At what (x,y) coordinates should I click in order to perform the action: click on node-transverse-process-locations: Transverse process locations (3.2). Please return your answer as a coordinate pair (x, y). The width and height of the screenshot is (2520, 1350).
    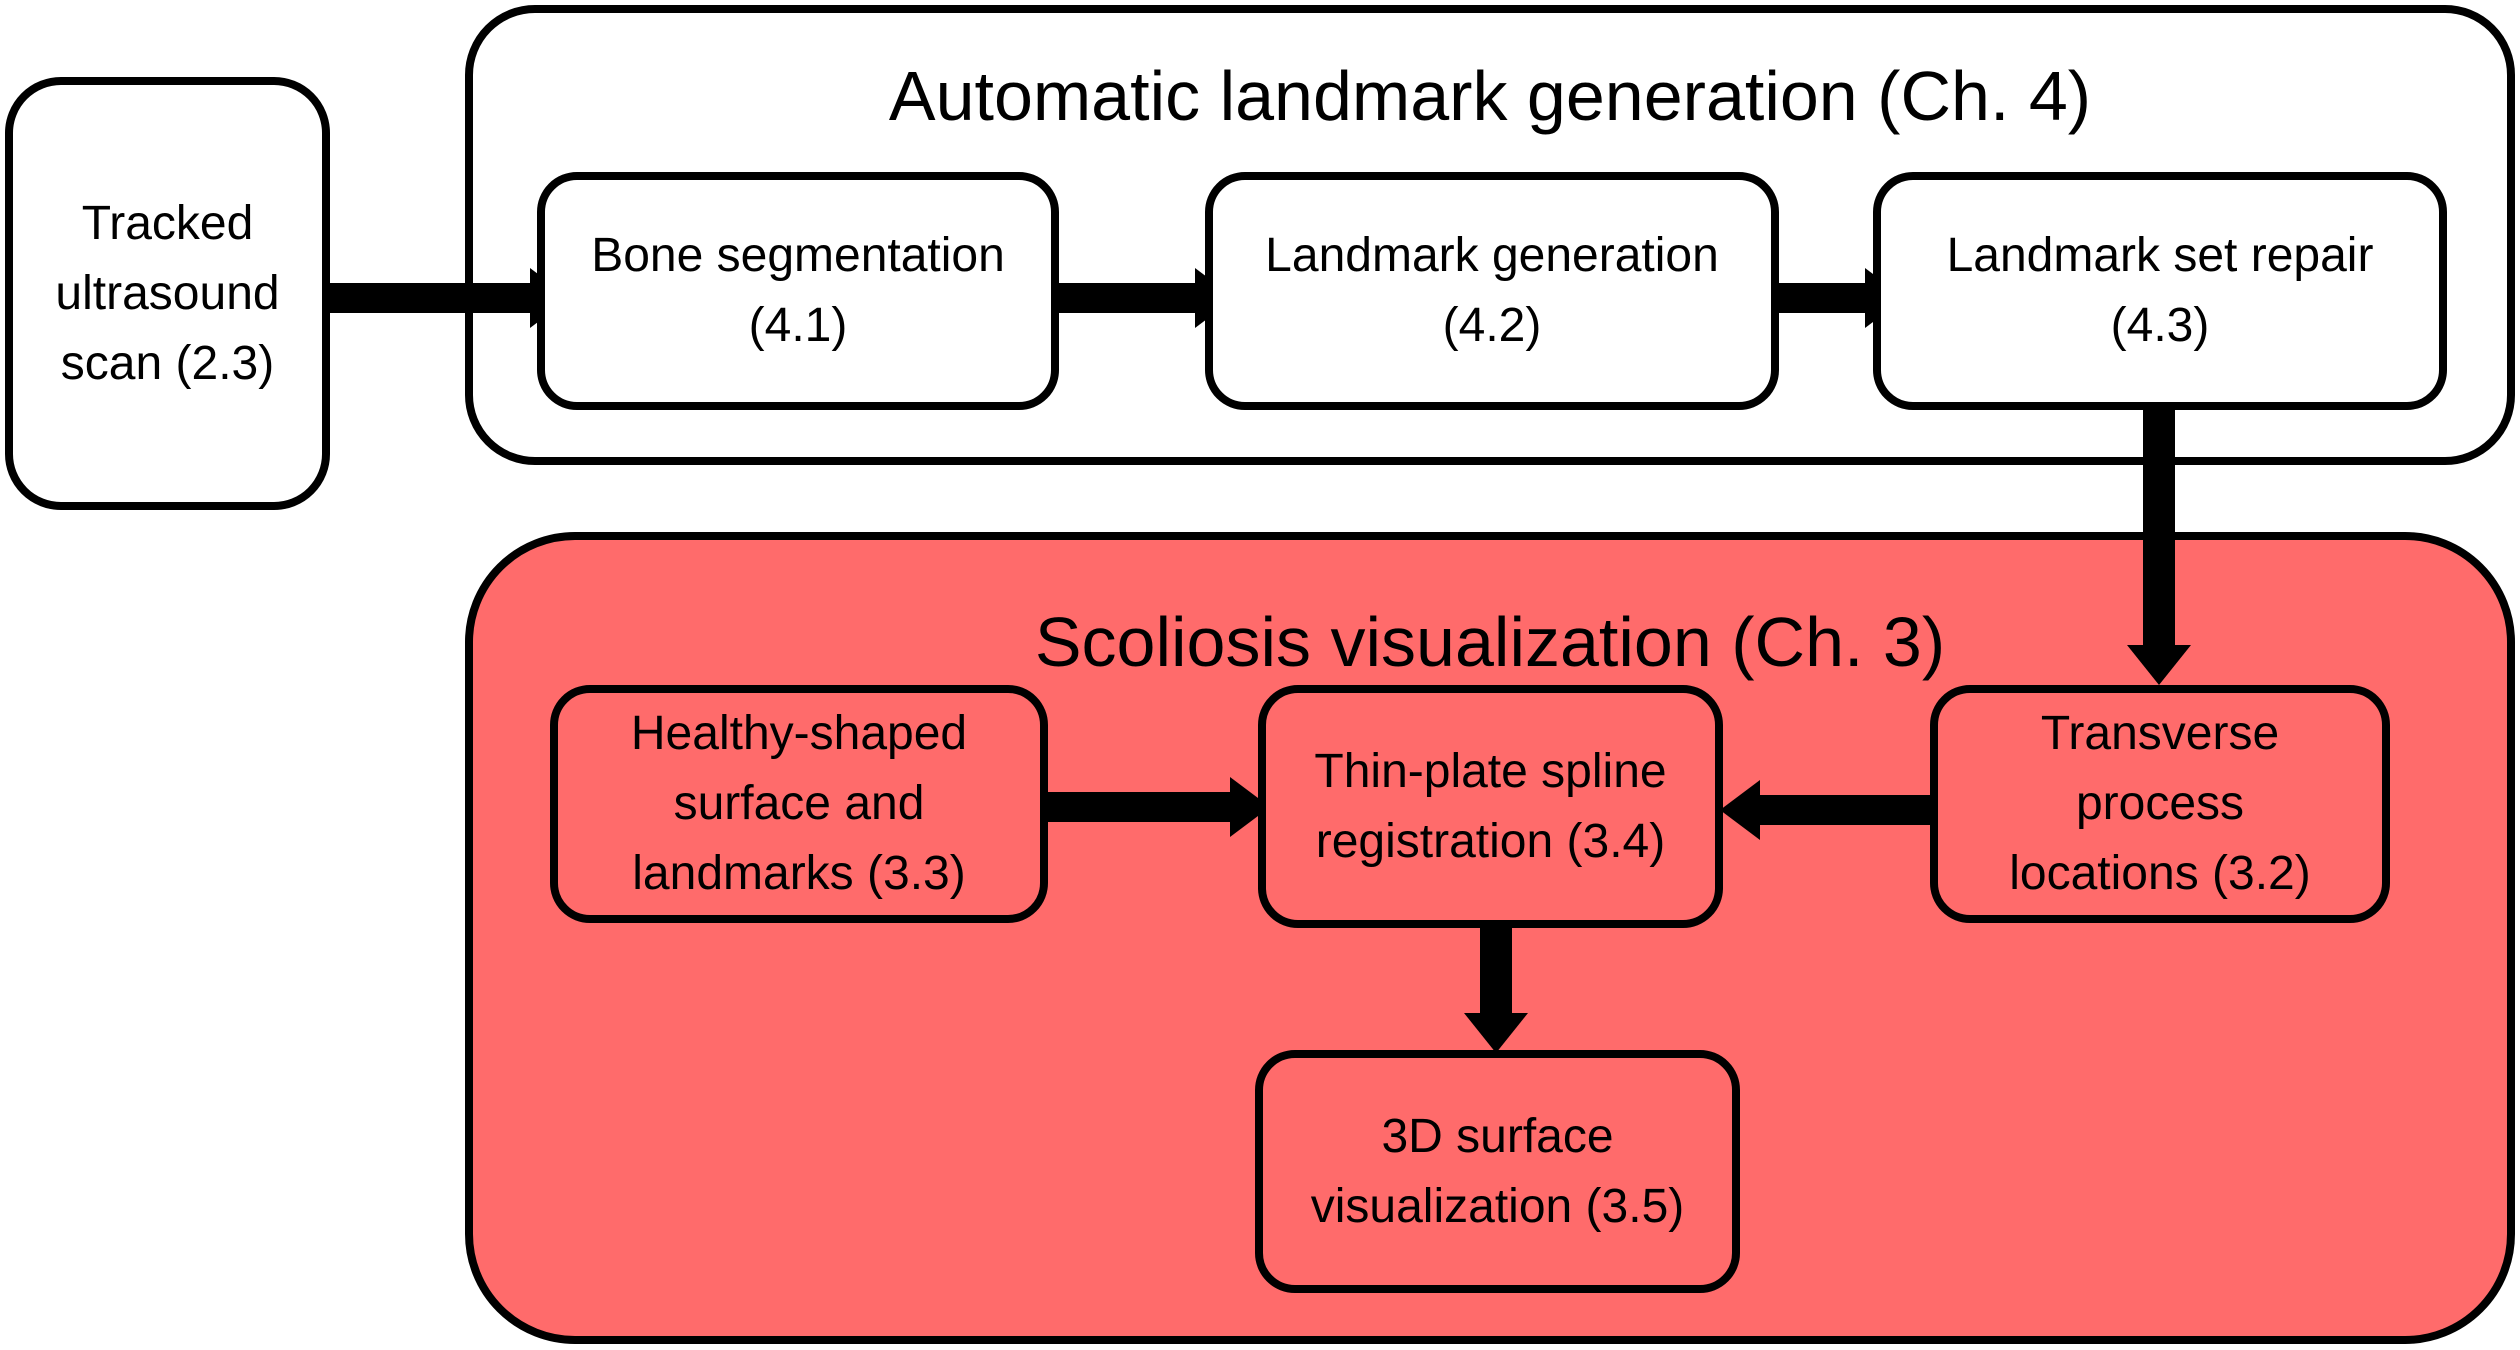
    Looking at the image, I should click on (2160, 804).